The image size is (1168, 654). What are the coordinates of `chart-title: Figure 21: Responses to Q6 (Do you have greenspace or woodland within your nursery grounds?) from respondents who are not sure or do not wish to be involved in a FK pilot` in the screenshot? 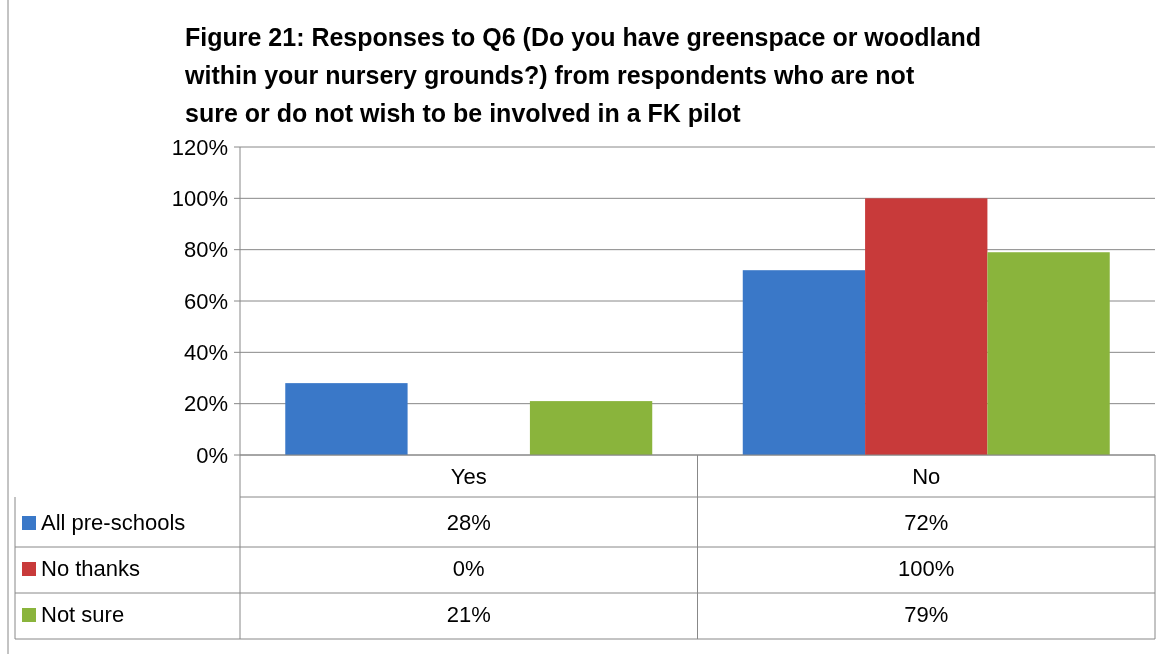 It's located at (583, 75).